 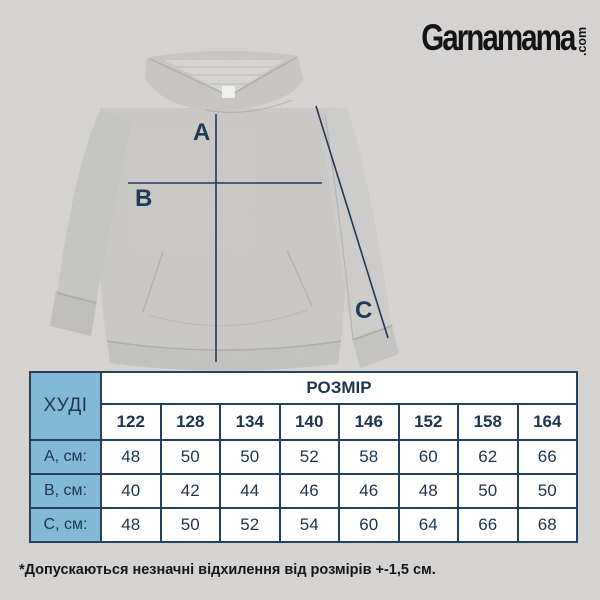 I want to click on size-header-cell: РОЗМІР, so click(x=339, y=388).